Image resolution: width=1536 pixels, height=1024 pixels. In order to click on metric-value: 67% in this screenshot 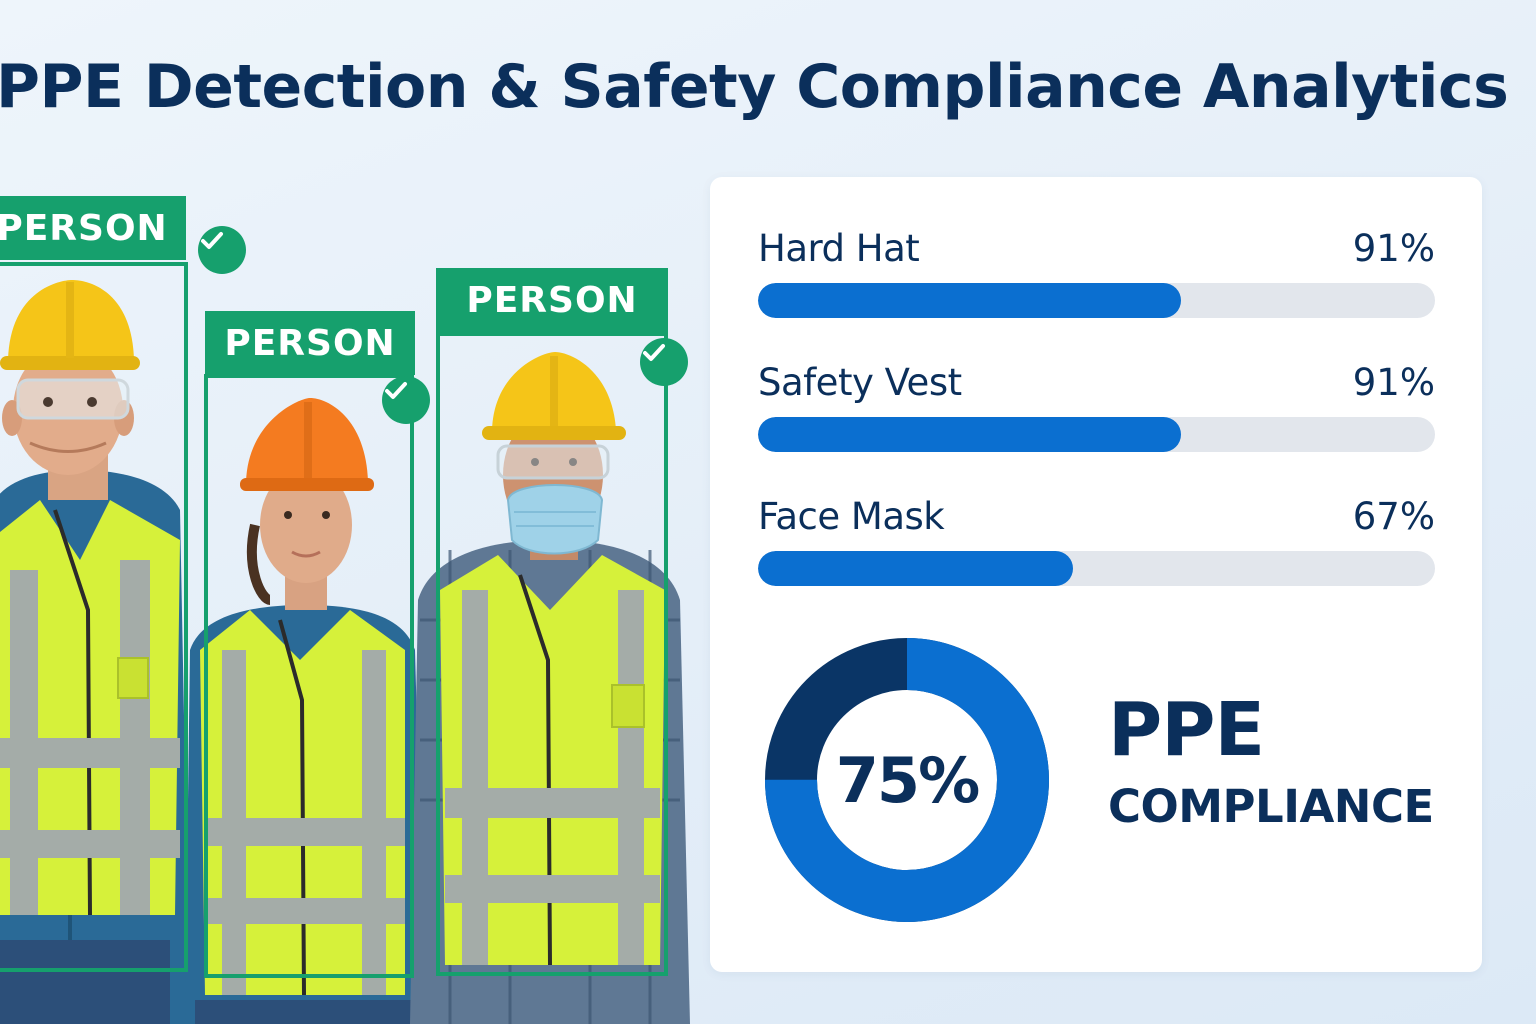, I will do `click(1393, 516)`.